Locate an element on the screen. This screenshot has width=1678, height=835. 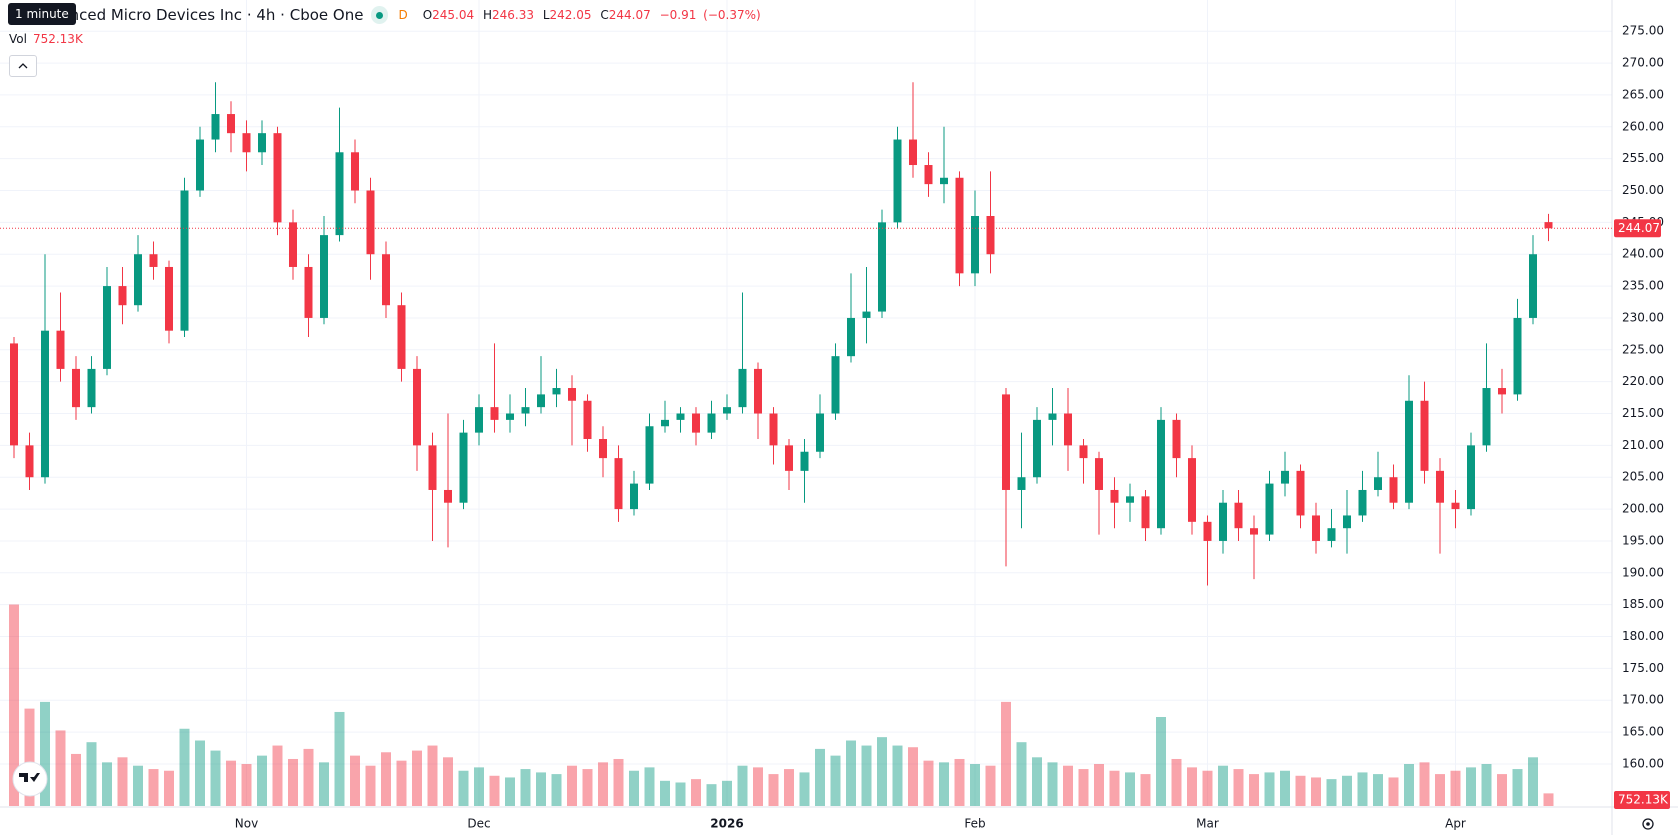
status-dot is located at coordinates (380, 15).